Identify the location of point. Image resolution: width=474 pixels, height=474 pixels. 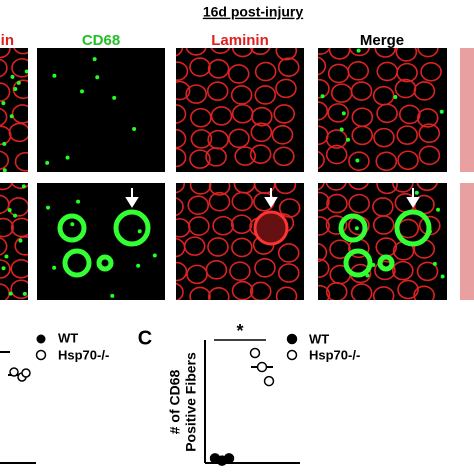
(262, 367).